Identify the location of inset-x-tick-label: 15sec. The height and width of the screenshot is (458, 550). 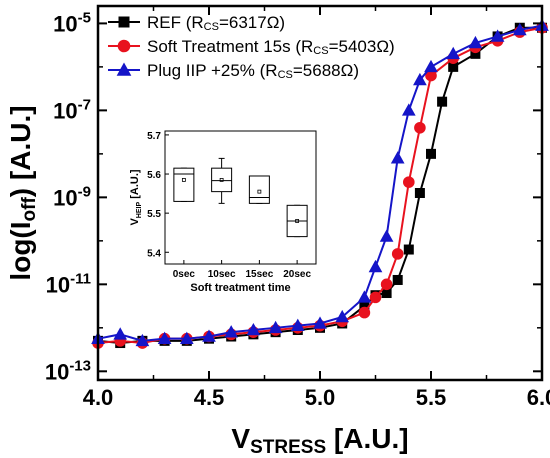
(259, 274).